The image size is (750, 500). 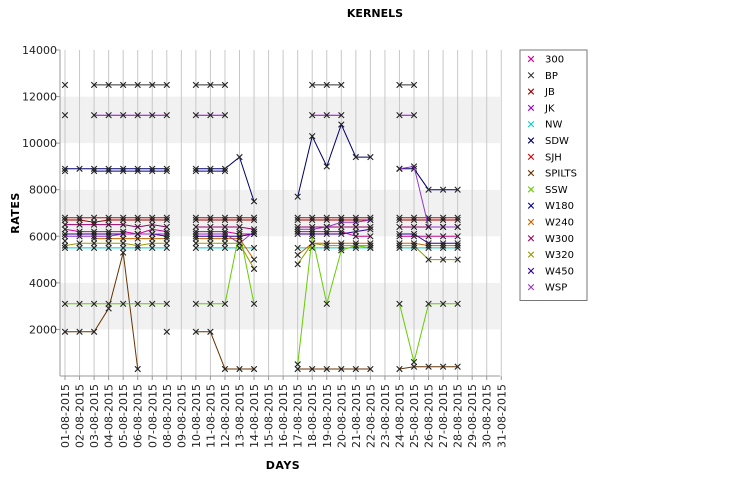 What do you see at coordinates (544, 125) in the screenshot?
I see `legend-item-nw: NW` at bounding box center [544, 125].